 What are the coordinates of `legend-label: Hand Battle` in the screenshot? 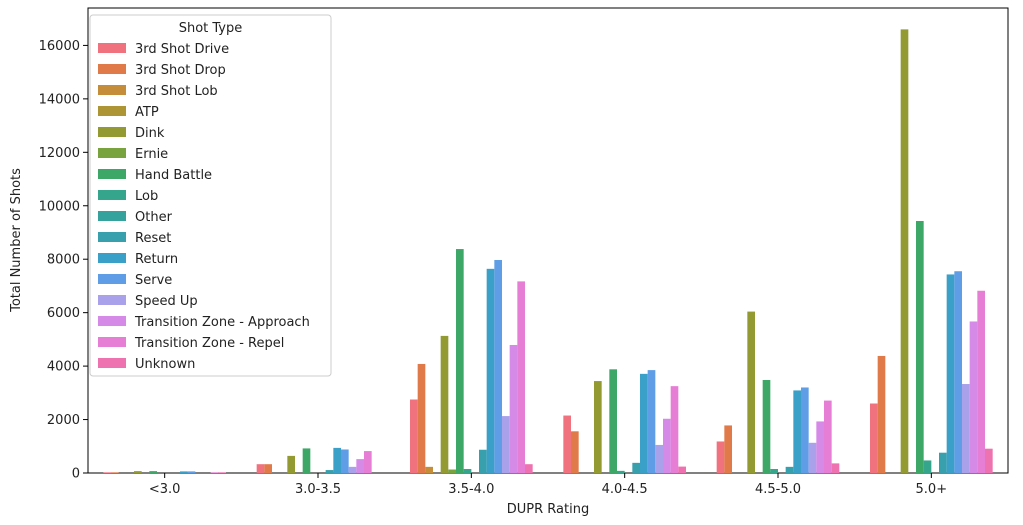 It's located at (173, 175).